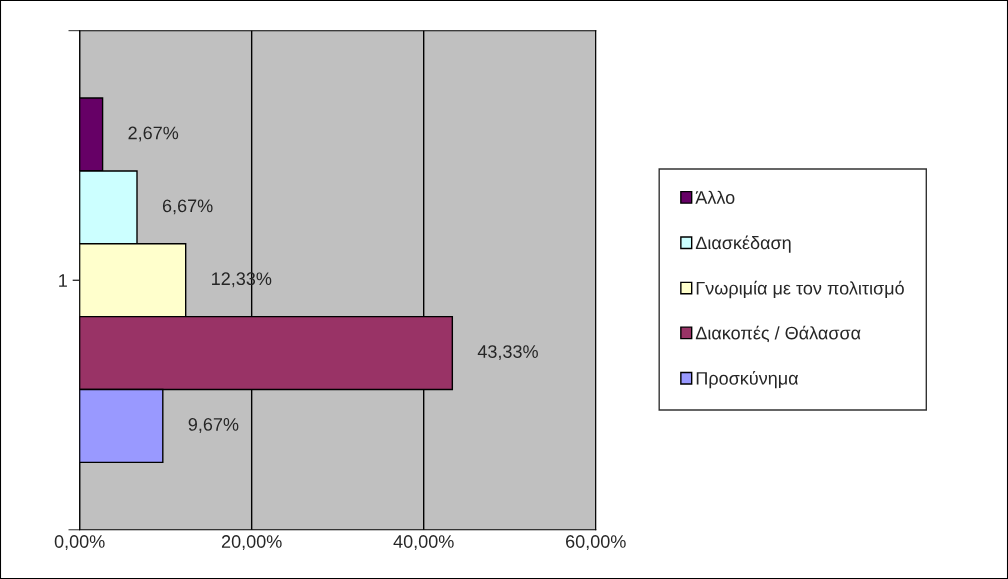 Image resolution: width=1008 pixels, height=579 pixels. What do you see at coordinates (153, 134) in the screenshot?
I see `data-label: 2,67%` at bounding box center [153, 134].